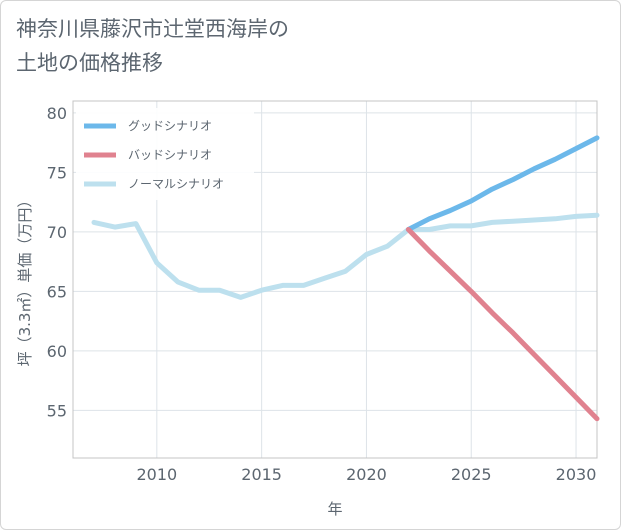 This screenshot has width=621, height=530. What do you see at coordinates (89, 63) in the screenshot?
I see `chart-title-line2: 土地の価格推移` at bounding box center [89, 63].